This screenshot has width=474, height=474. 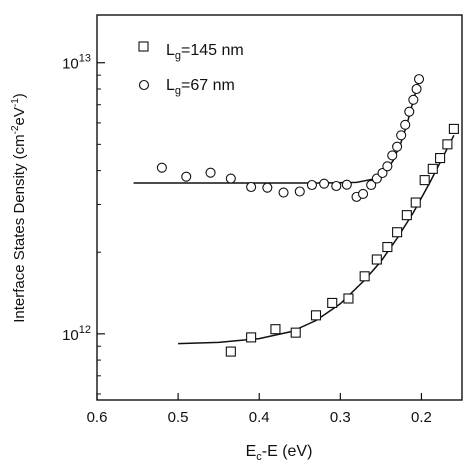 I want to click on legend-label-series-2: Lg=67 nm, so click(x=200, y=87).